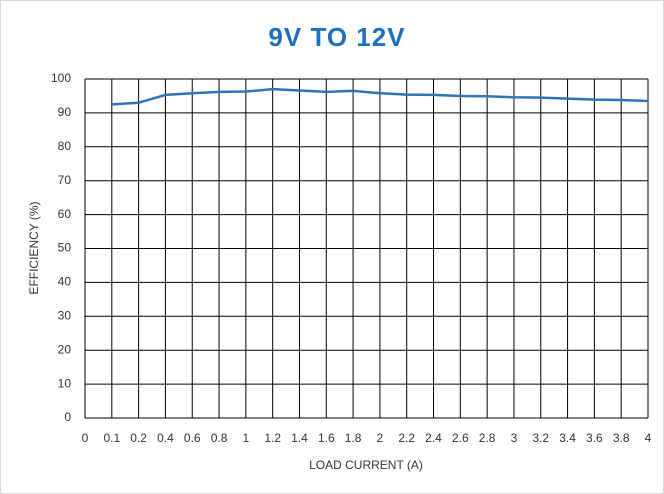 Image resolution: width=664 pixels, height=494 pixels. I want to click on x-tick-label: 3.6, so click(594, 438).